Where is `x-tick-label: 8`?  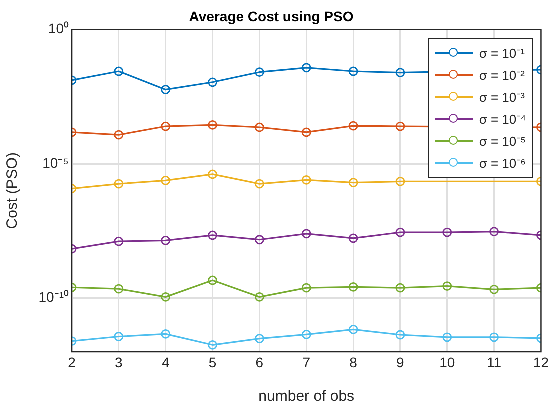 x-tick-label: 8 is located at coordinates (354, 362).